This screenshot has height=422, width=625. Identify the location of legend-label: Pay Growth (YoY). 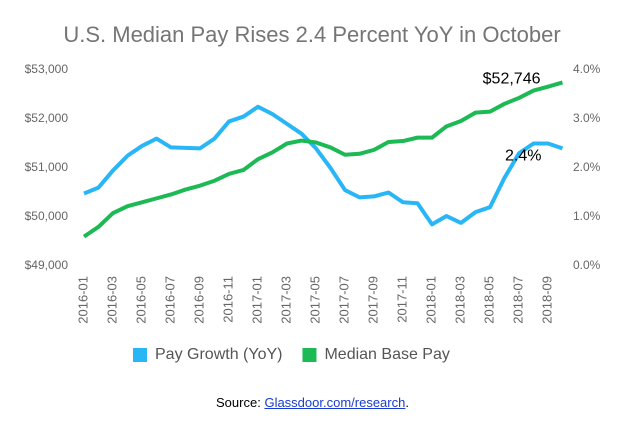
(218, 354).